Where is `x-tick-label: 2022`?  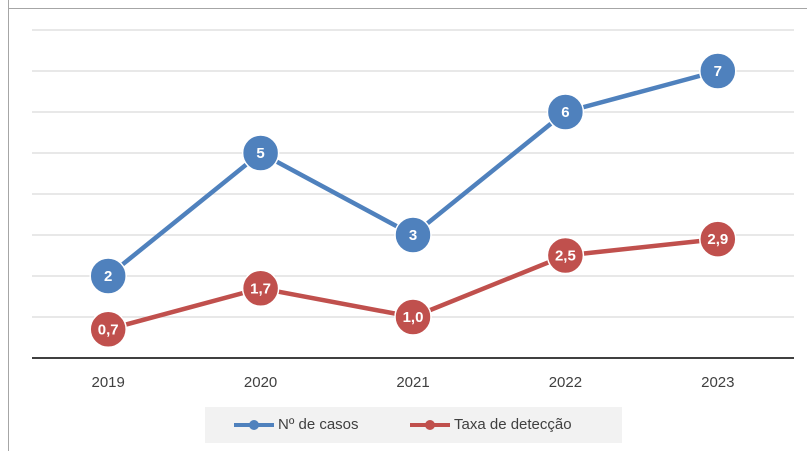
x-tick-label: 2022 is located at coordinates (565, 382).